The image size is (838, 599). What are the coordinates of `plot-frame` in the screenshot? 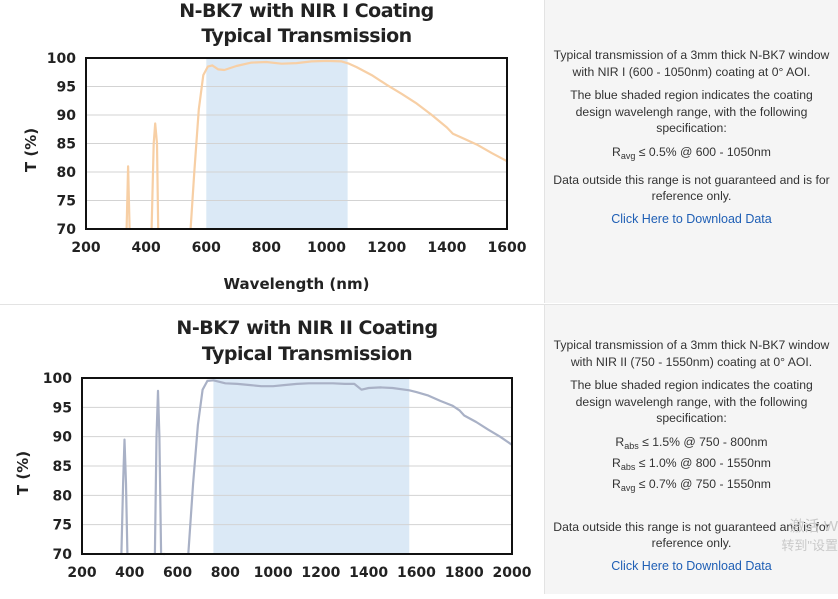 It's located at (296, 143).